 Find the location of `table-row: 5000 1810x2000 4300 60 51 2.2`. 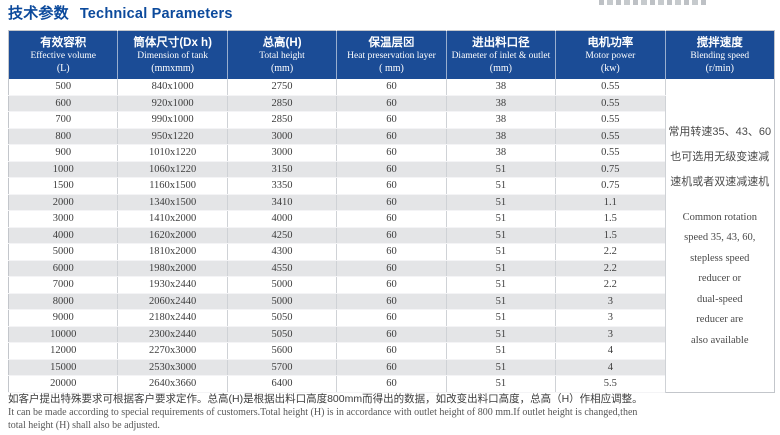

table-row: 5000 1810x2000 4300 60 51 2.2 is located at coordinates (391, 252).